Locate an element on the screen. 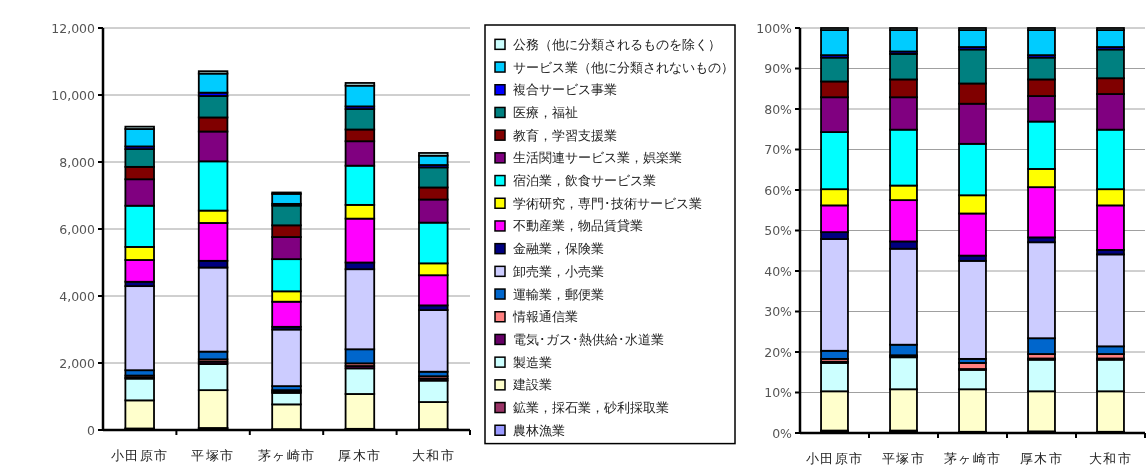 The width and height of the screenshot is (1148, 473). y-tick-label: 50% is located at coordinates (778, 230).